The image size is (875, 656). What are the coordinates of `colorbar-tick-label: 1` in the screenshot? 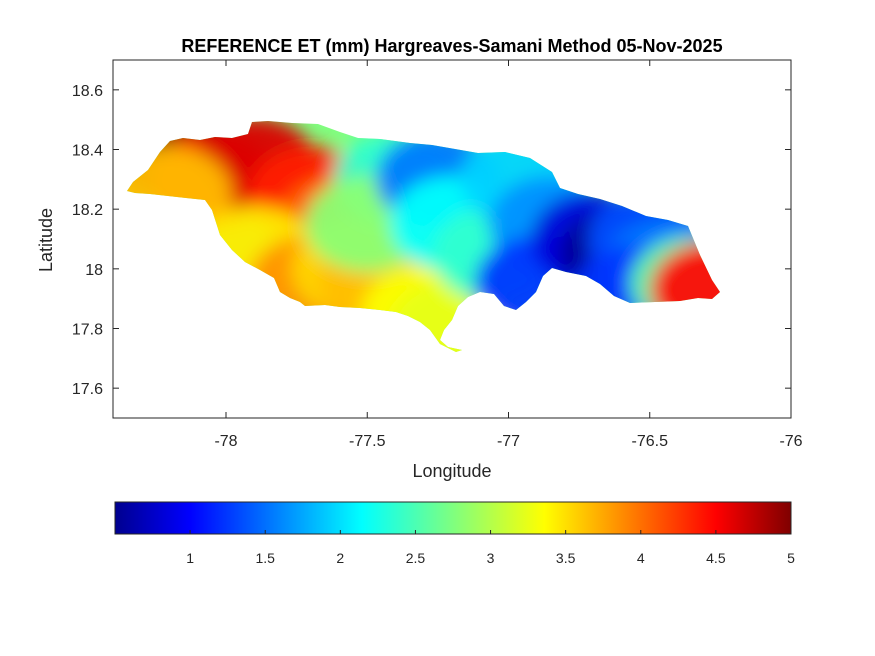 It's located at (190, 558).